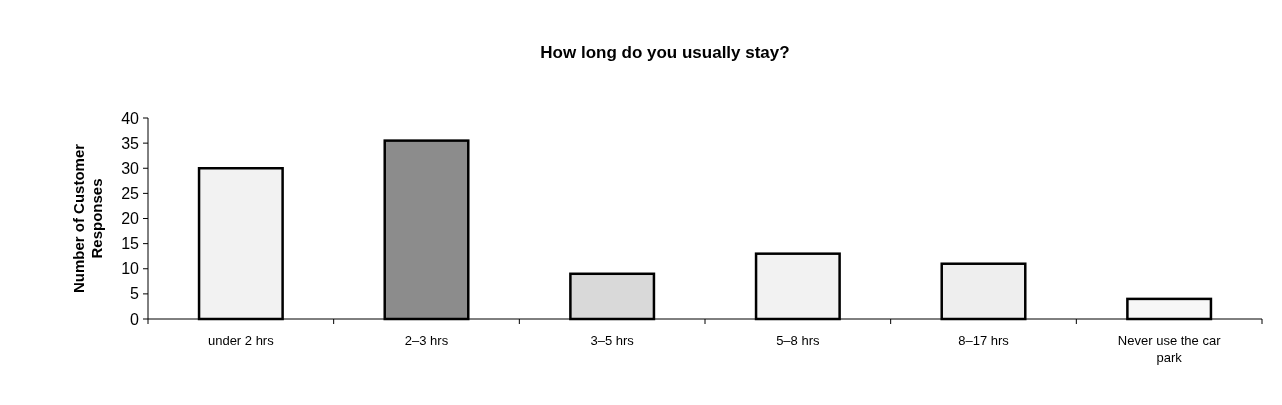  Describe the element at coordinates (241, 340) in the screenshot. I see `x-tick-label: under 2 hrs` at that location.